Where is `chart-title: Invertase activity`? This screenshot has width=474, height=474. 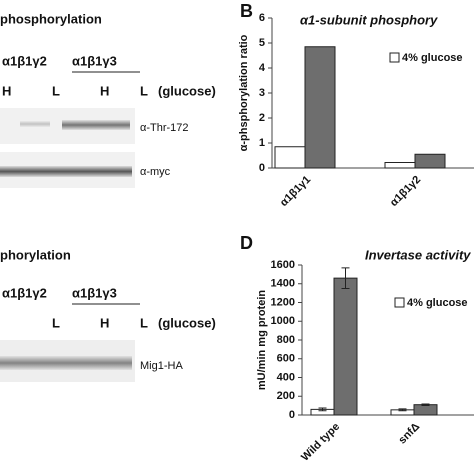 chart-title: Invertase activity is located at coordinates (418, 254).